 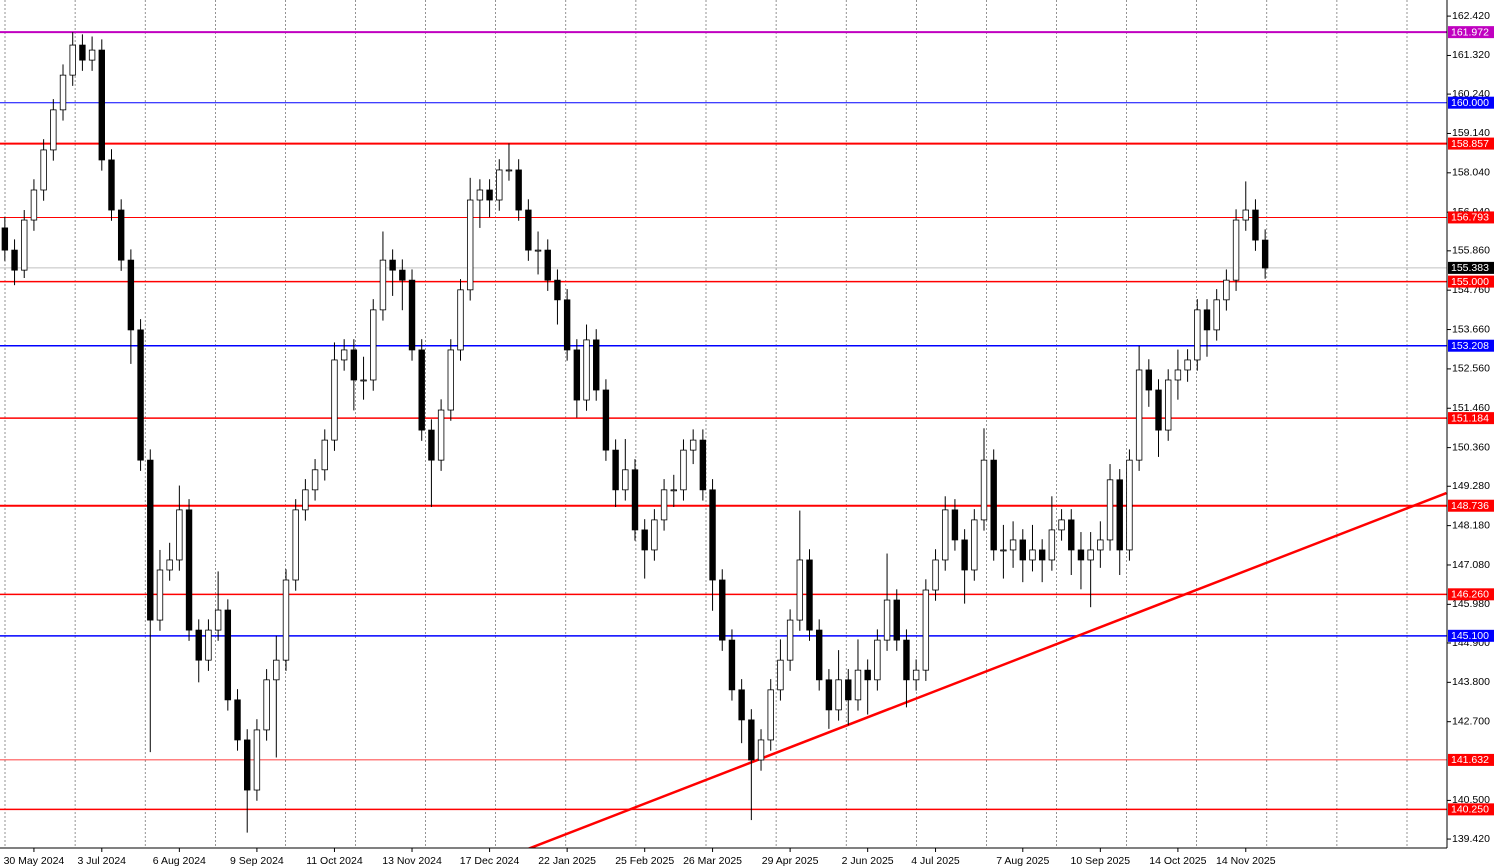 I want to click on x-tick-label: 13 Nov 2024, so click(x=412, y=861).